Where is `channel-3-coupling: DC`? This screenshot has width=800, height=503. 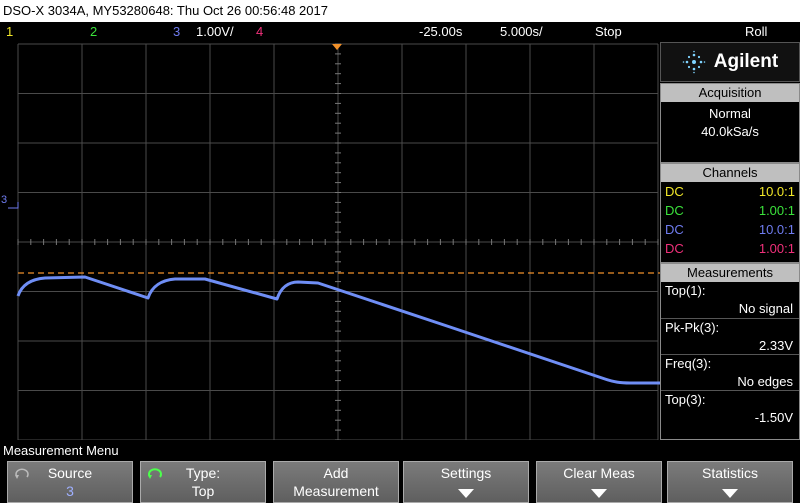
channel-3-coupling: DC is located at coordinates (674, 229).